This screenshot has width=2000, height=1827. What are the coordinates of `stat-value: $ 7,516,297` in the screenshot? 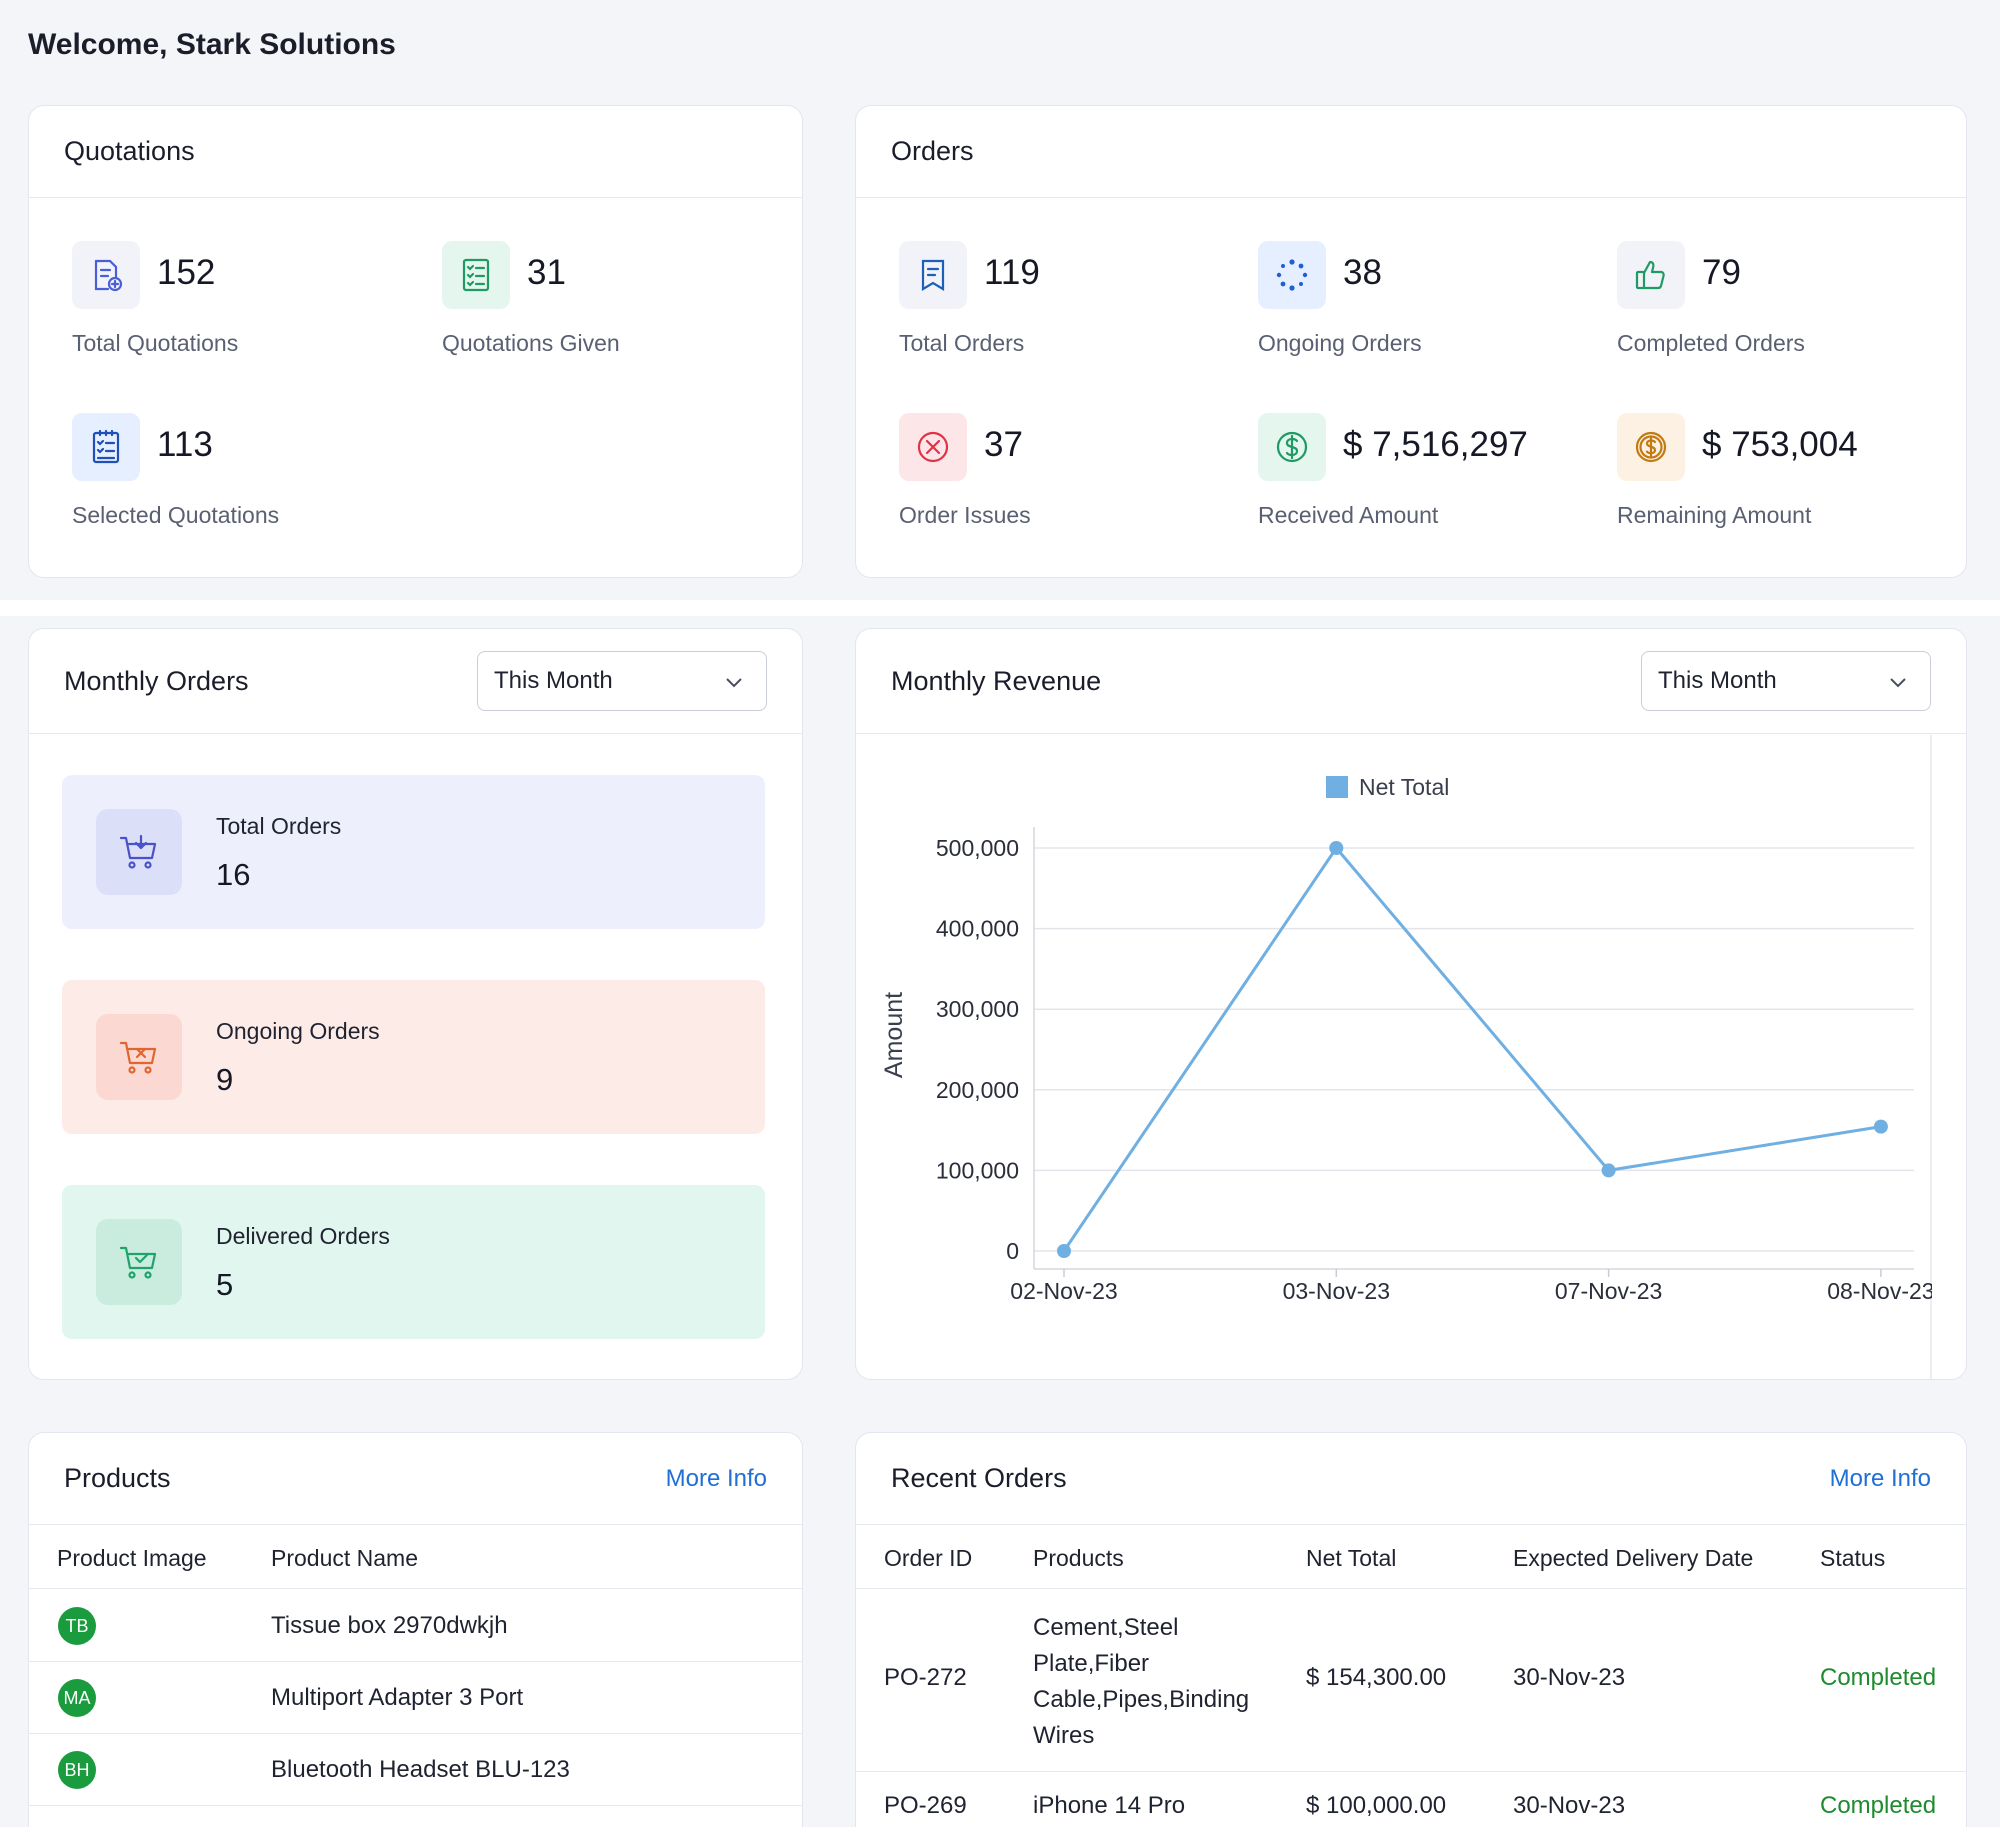 It's located at (1435, 444).